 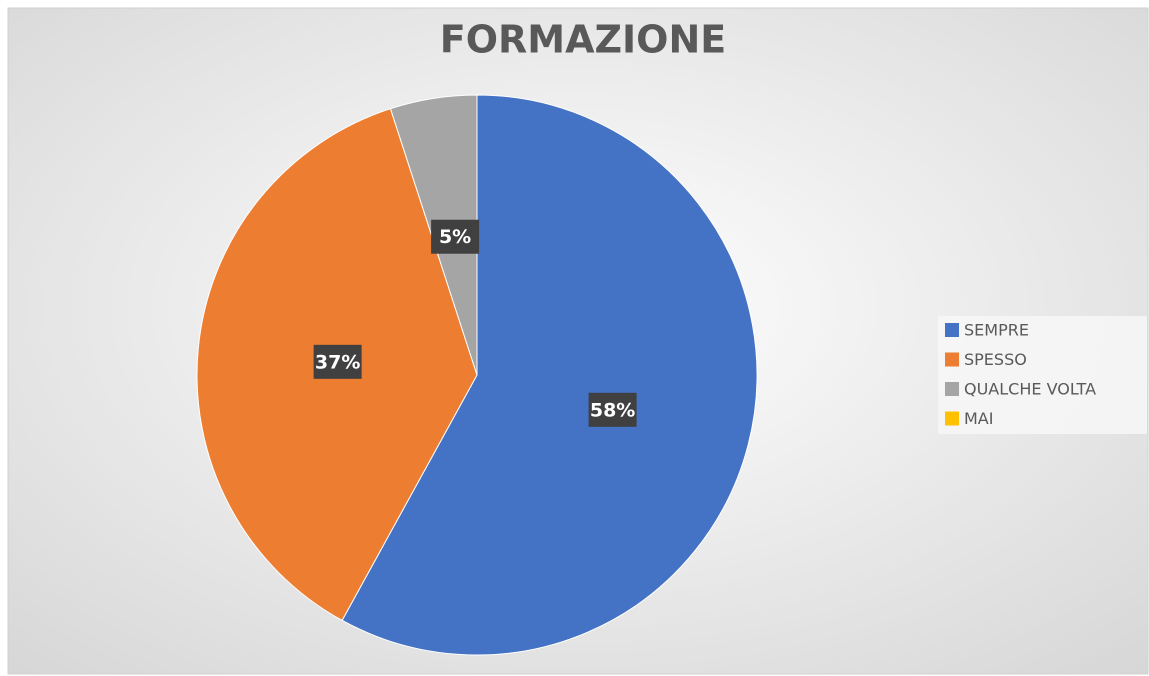 I want to click on data-label: 58%, so click(x=612, y=410).